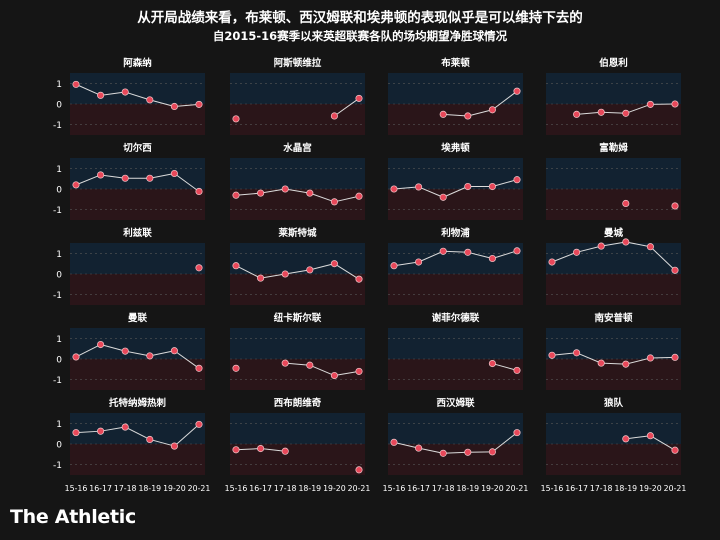 The image size is (720, 540). What do you see at coordinates (174, 488) in the screenshot?
I see `x-tick-label: 19-20` at bounding box center [174, 488].